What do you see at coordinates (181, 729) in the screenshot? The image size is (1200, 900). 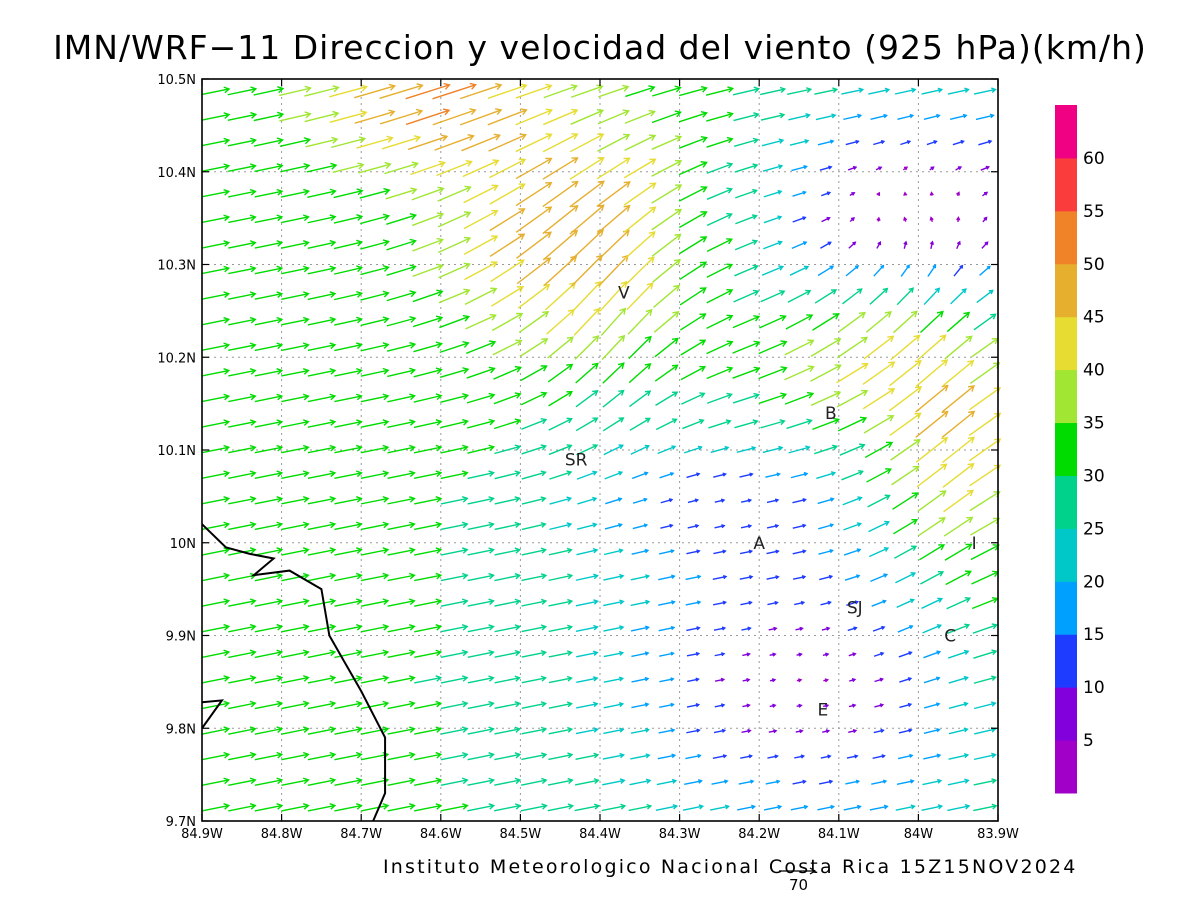 I see `y-tick-label: 9.8N` at bounding box center [181, 729].